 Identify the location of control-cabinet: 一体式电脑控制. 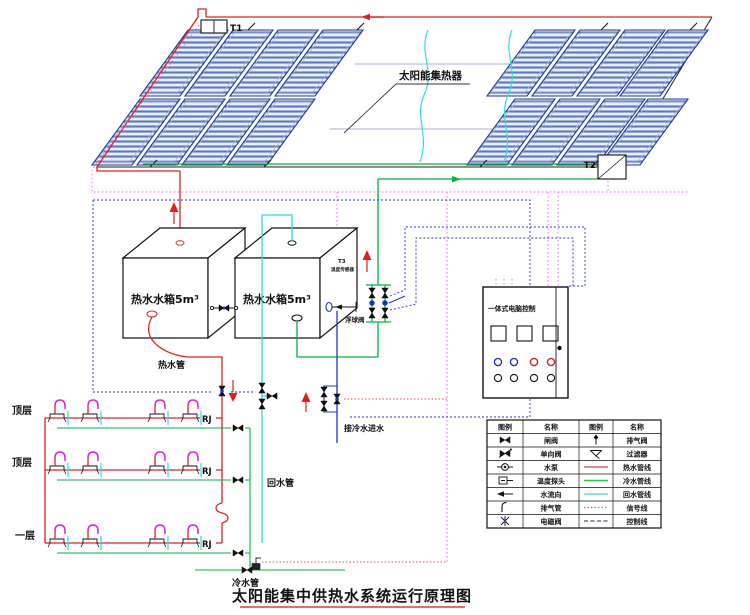
(525, 342).